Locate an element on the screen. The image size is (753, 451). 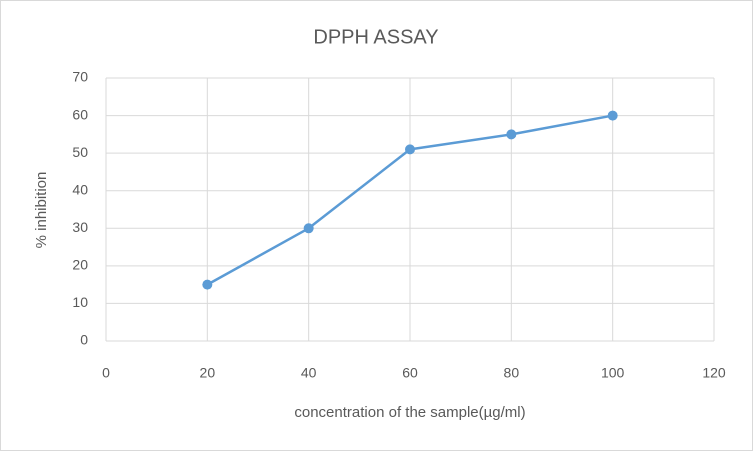
y-tick-label: 60 is located at coordinates (80, 114).